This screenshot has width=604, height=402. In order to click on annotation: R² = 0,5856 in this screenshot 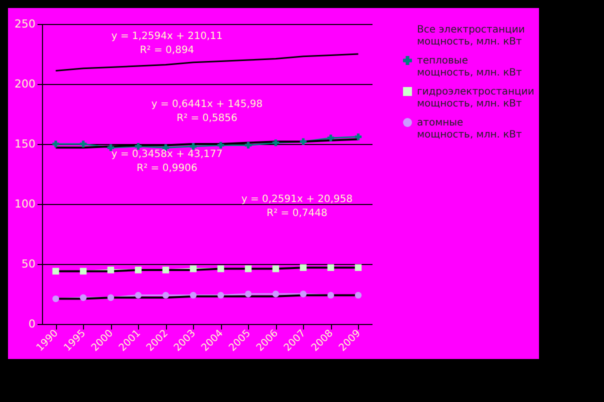, I will do `click(207, 118)`.